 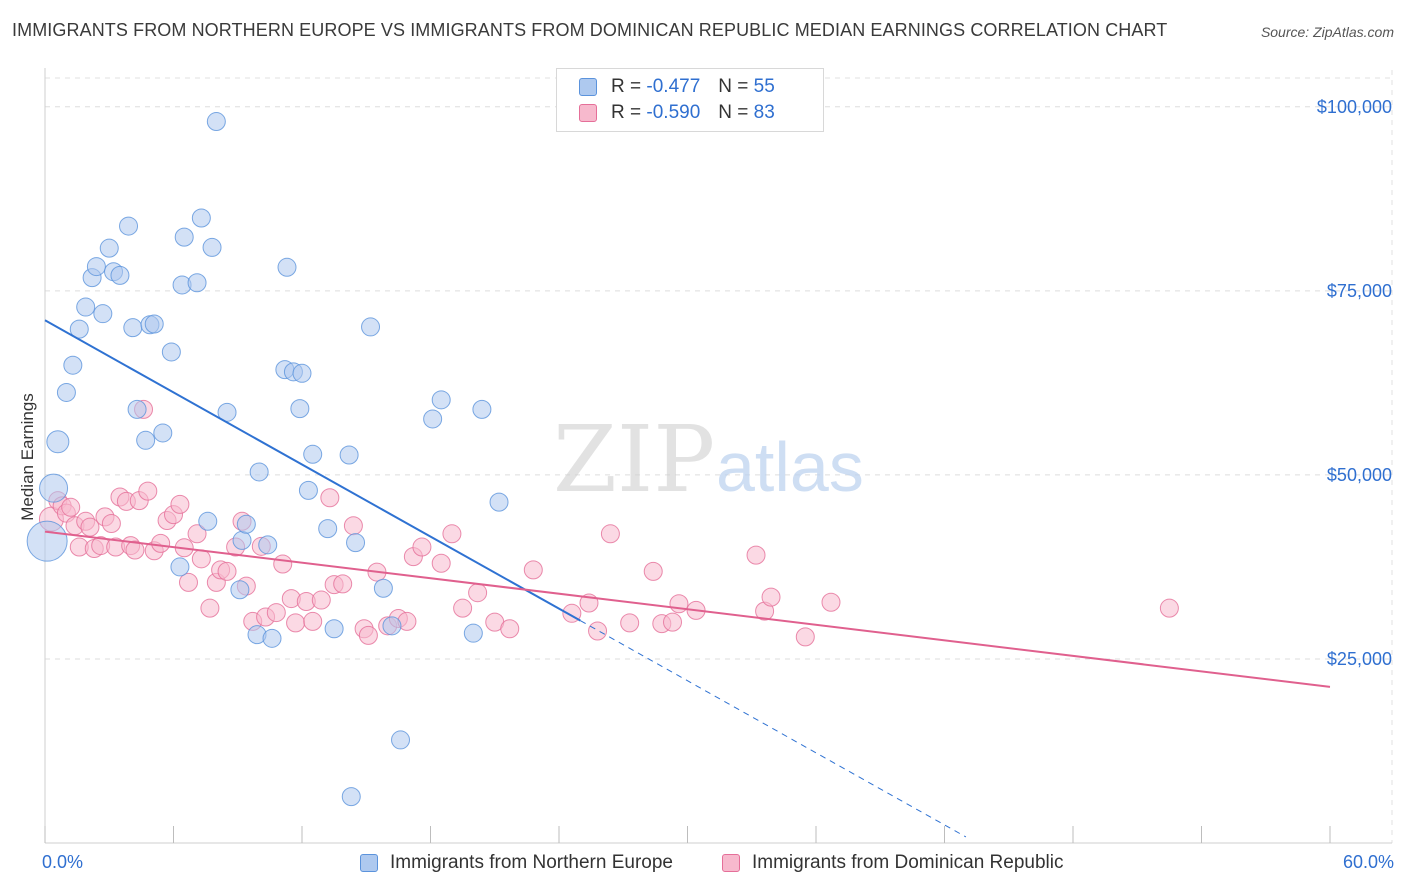 I want to click on bottom-legend-swatch-pink, so click(x=731, y=863).